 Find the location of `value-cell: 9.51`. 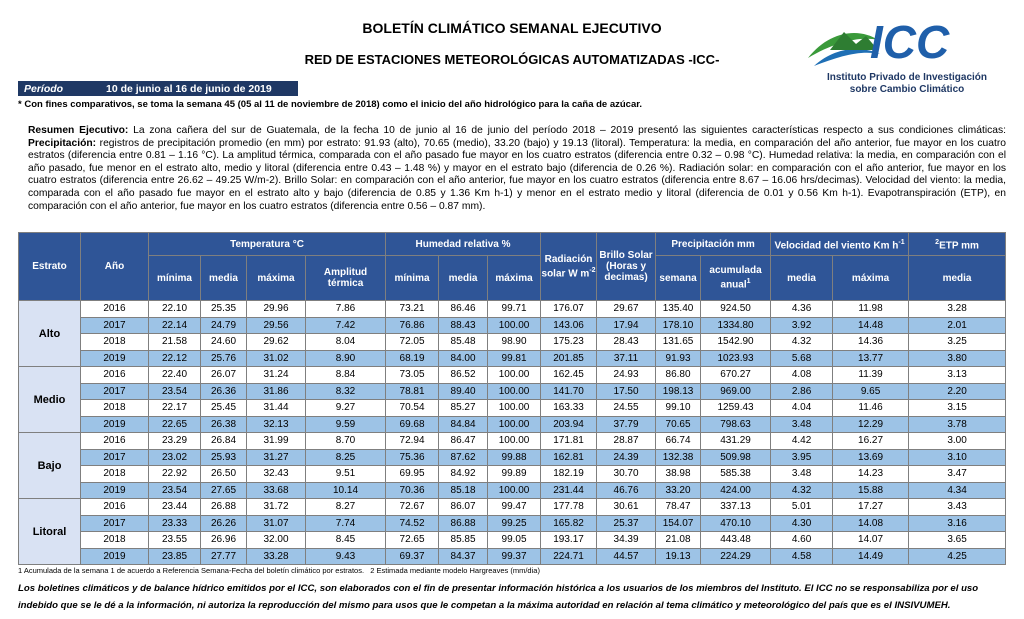

value-cell: 9.51 is located at coordinates (345, 474).